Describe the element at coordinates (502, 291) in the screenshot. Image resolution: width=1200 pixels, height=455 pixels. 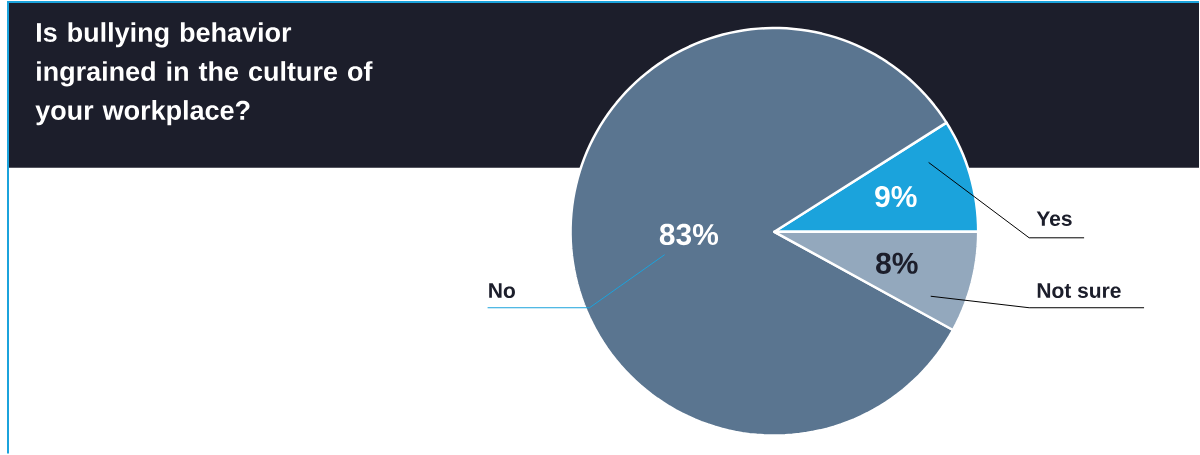
I see `slice-label: No` at that location.